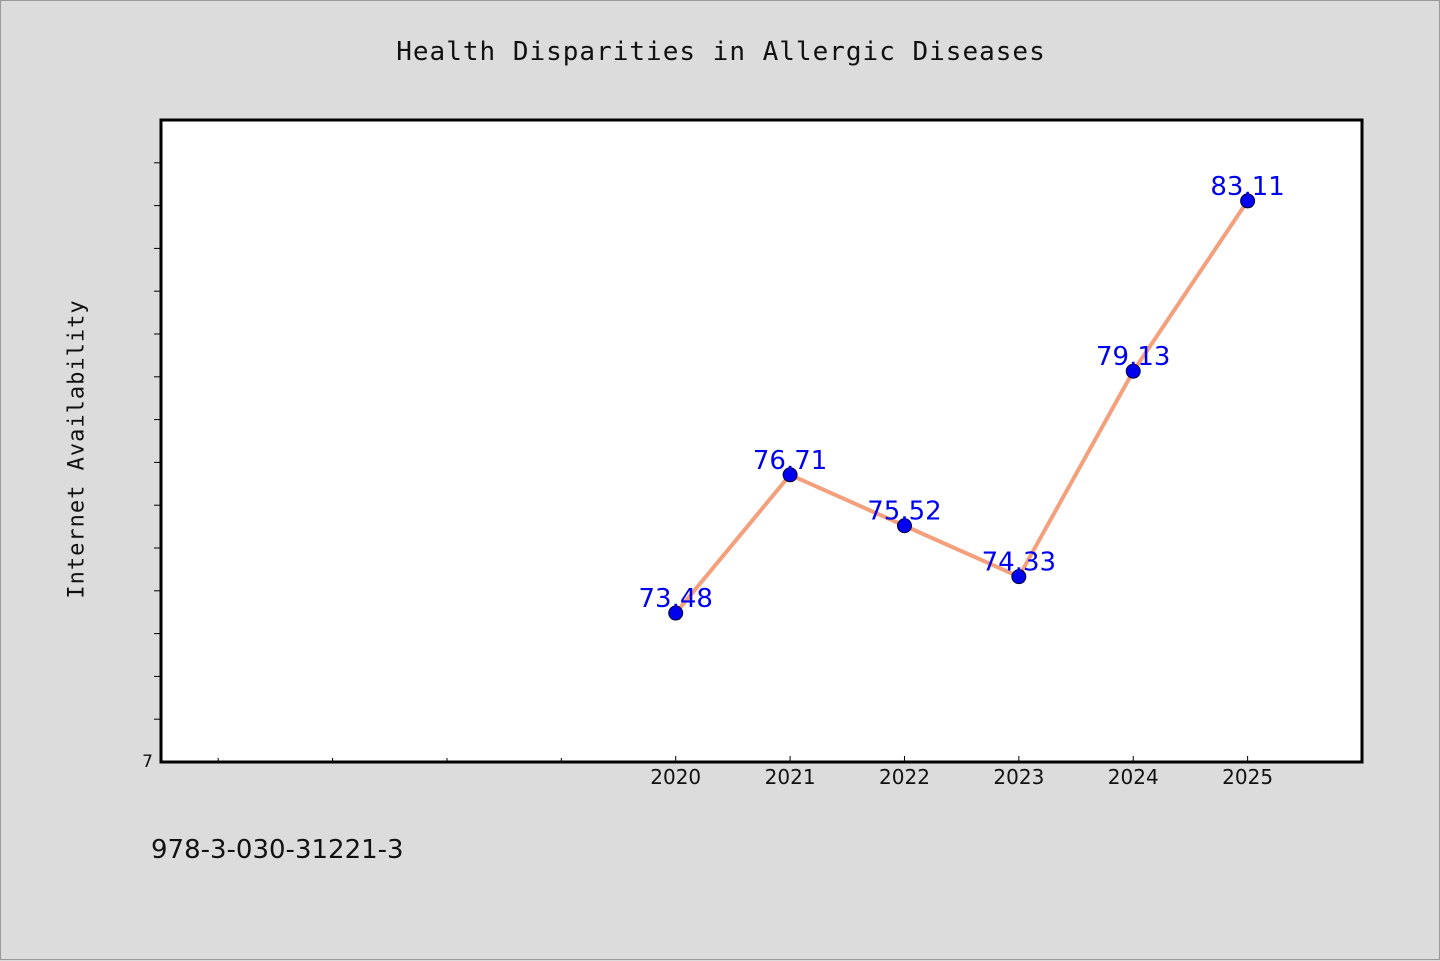 This screenshot has width=1440, height=961. I want to click on data-label: 74.33, so click(1019, 563).